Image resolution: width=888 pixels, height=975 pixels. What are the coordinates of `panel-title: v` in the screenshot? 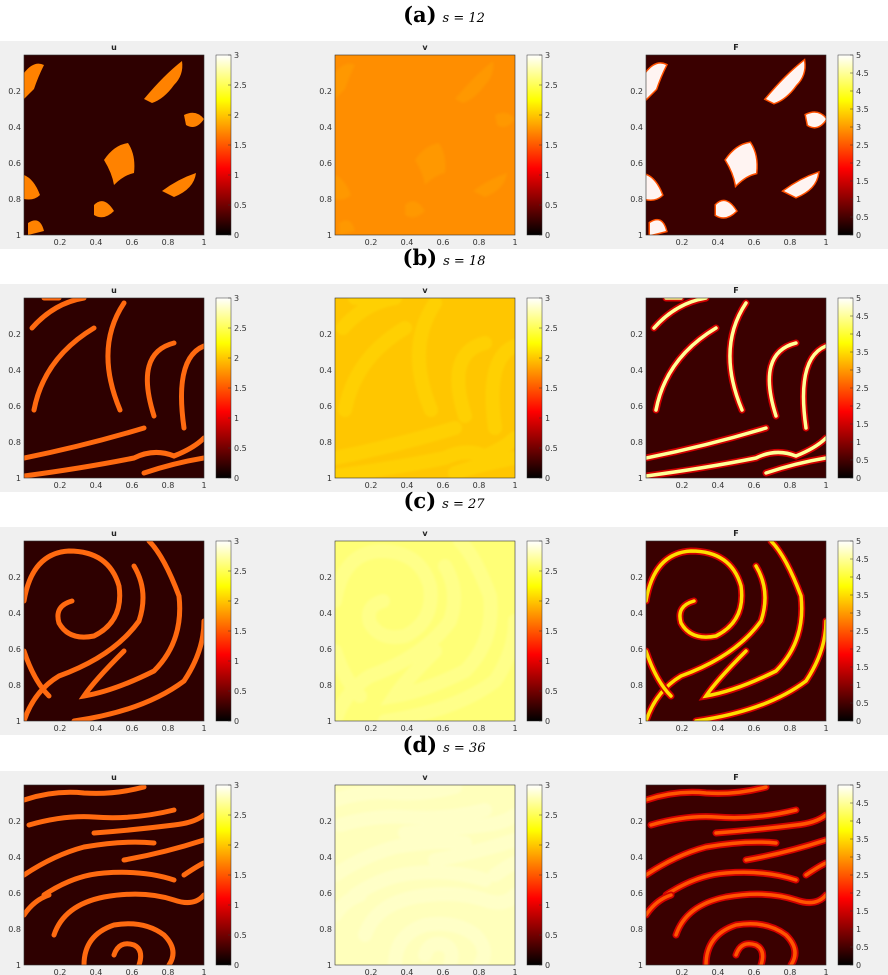 It's located at (425, 533).